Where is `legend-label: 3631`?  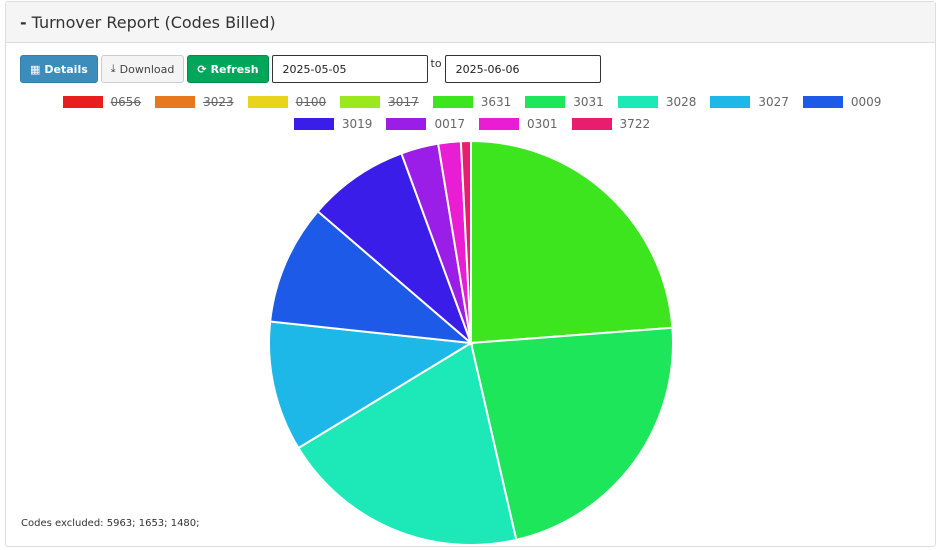
legend-label: 3631 is located at coordinates (496, 102).